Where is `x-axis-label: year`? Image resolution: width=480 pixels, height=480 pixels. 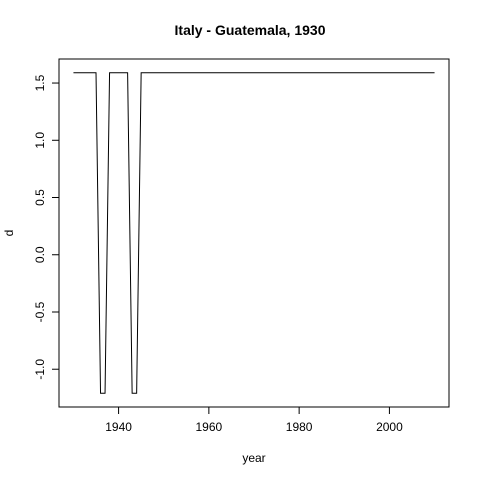 x-axis-label: year is located at coordinates (253, 458).